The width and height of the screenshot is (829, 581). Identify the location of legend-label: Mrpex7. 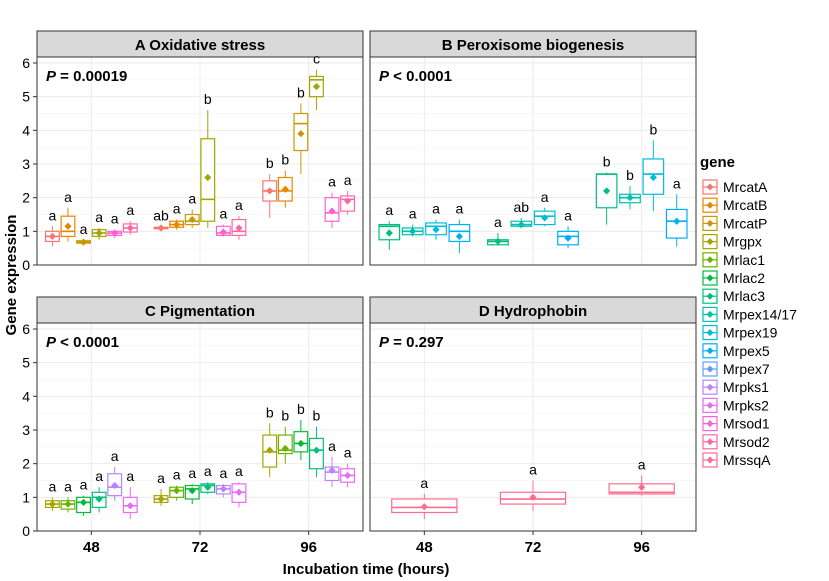
(746, 369).